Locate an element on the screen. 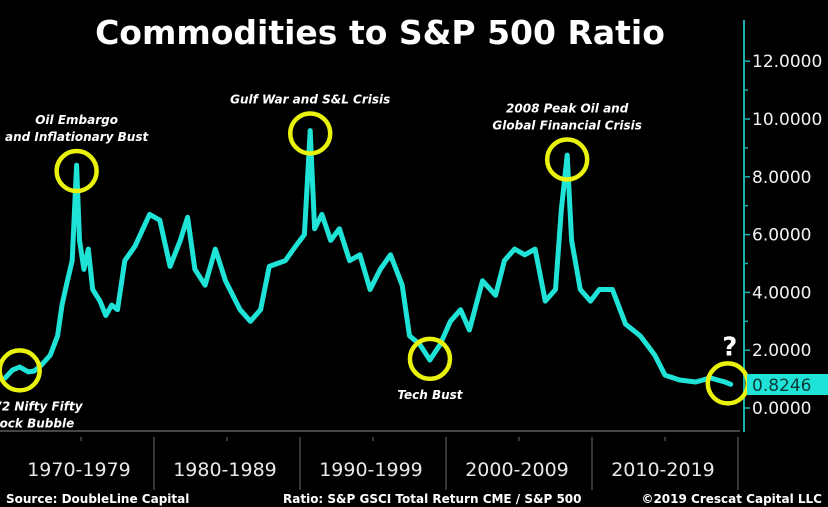 The width and height of the screenshot is (828, 507). y-tick-label: 8.0000 is located at coordinates (781, 178).